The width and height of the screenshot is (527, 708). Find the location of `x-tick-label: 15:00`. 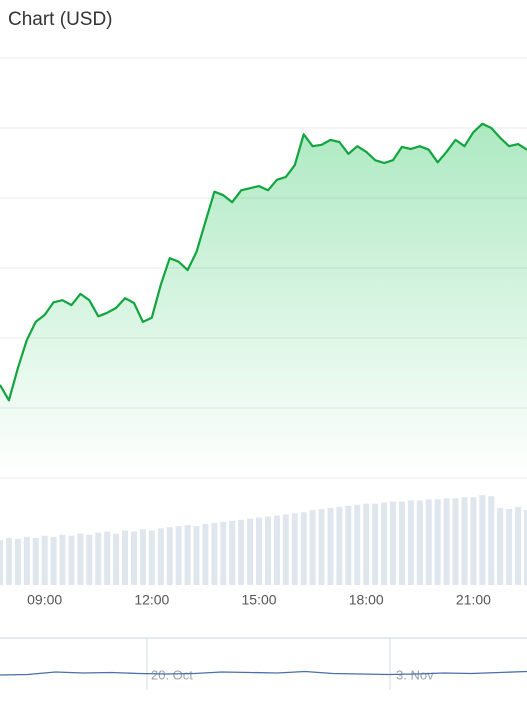

x-tick-label: 15:00 is located at coordinates (259, 600).